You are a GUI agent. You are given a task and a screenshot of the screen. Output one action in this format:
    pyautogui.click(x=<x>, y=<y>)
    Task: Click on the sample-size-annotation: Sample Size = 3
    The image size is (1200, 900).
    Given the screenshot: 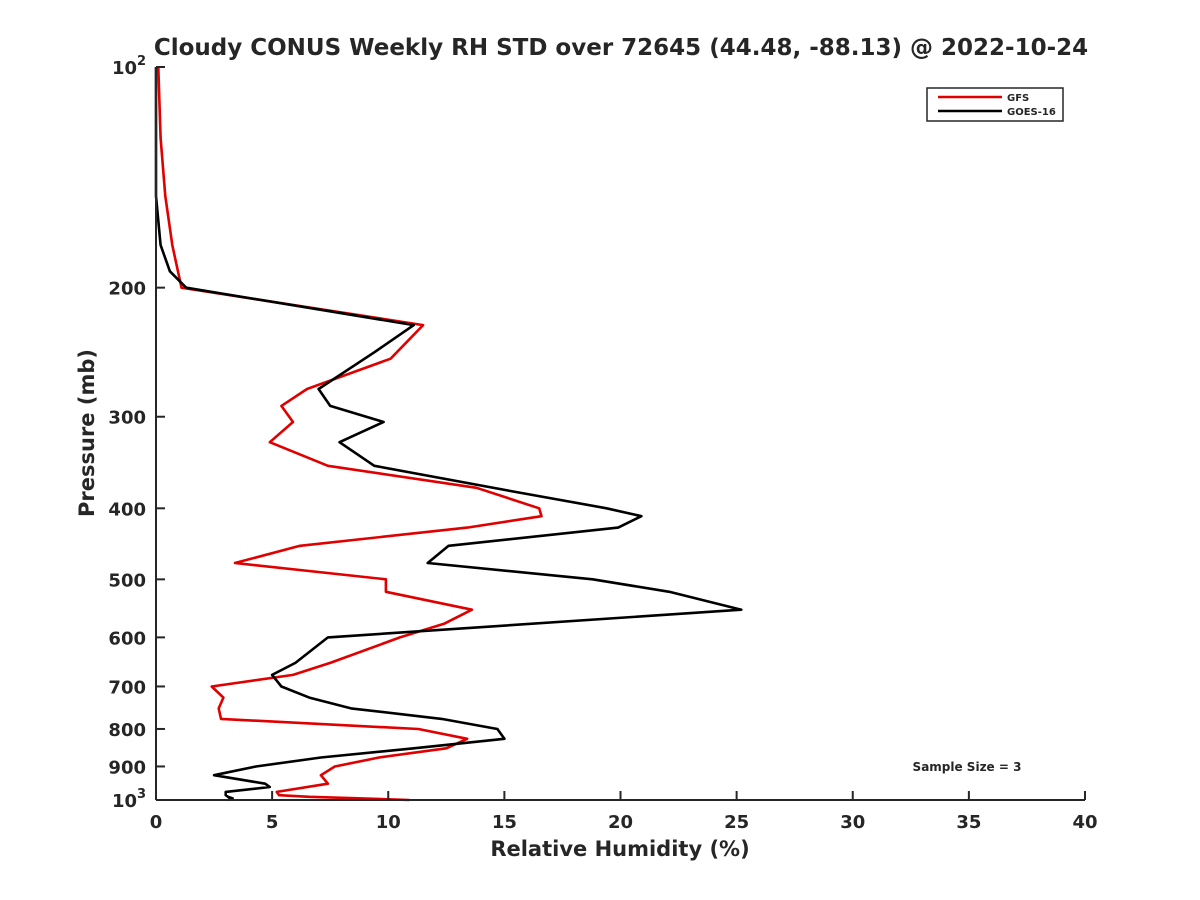 What is the action you would take?
    pyautogui.click(x=967, y=767)
    